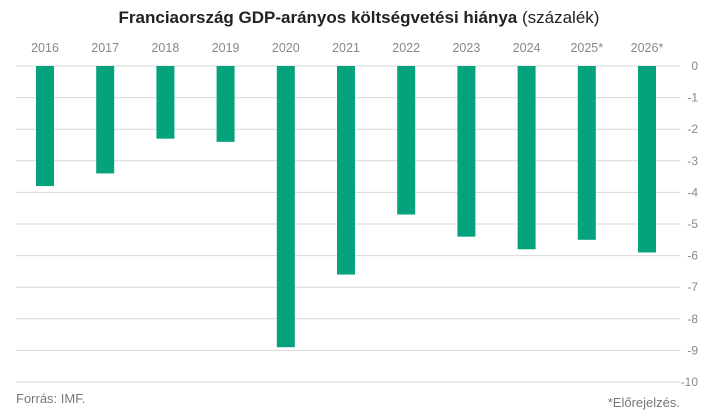  I want to click on x-tick-label: 2026*, so click(647, 48).